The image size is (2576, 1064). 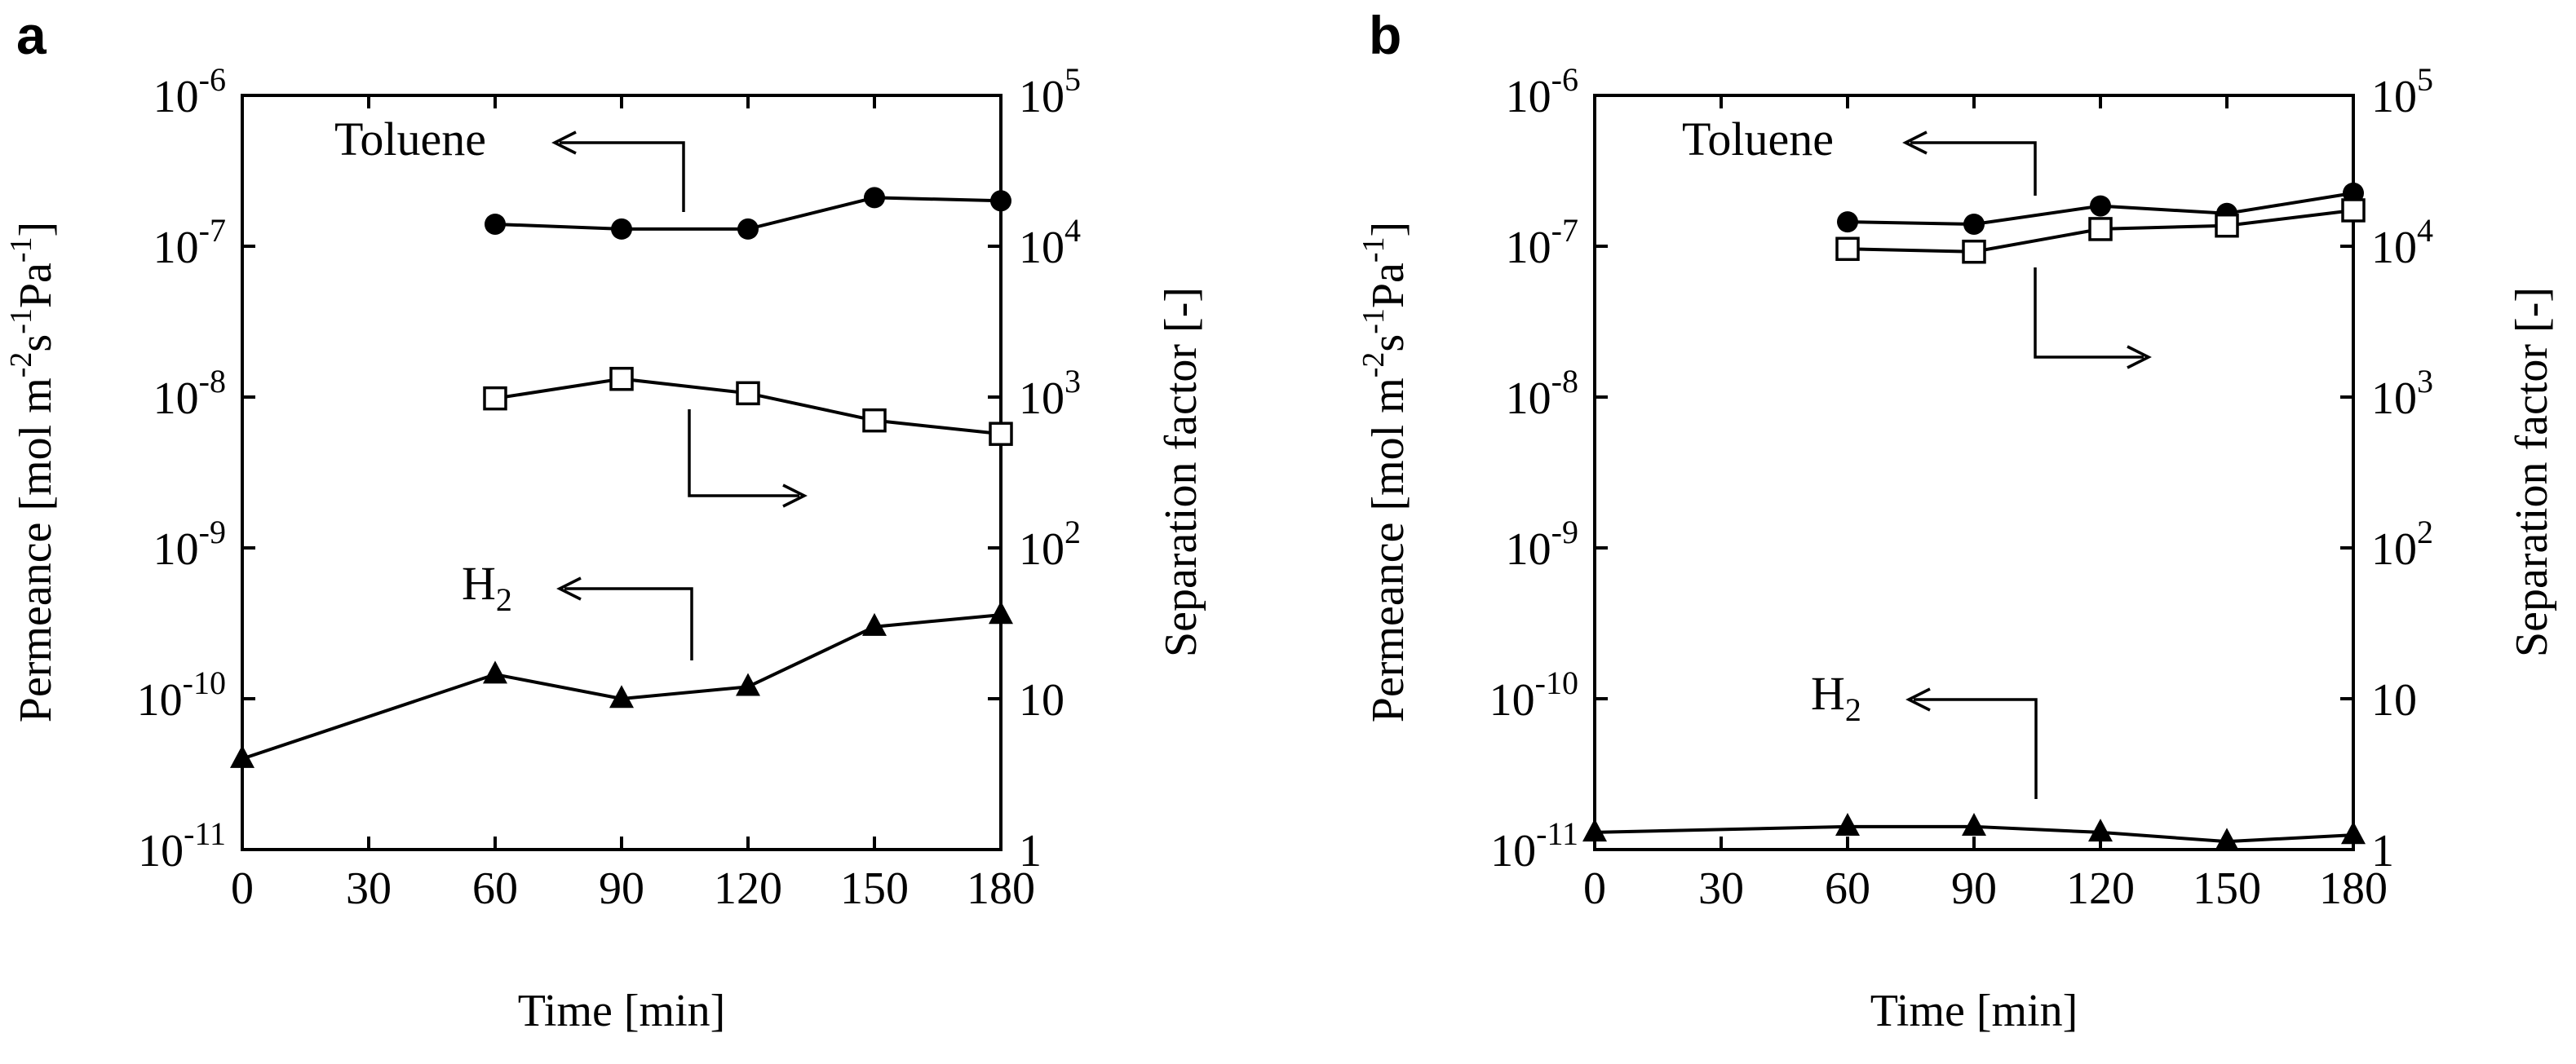 I want to click on panel-a-h2-arrowhead, so click(x=569, y=588).